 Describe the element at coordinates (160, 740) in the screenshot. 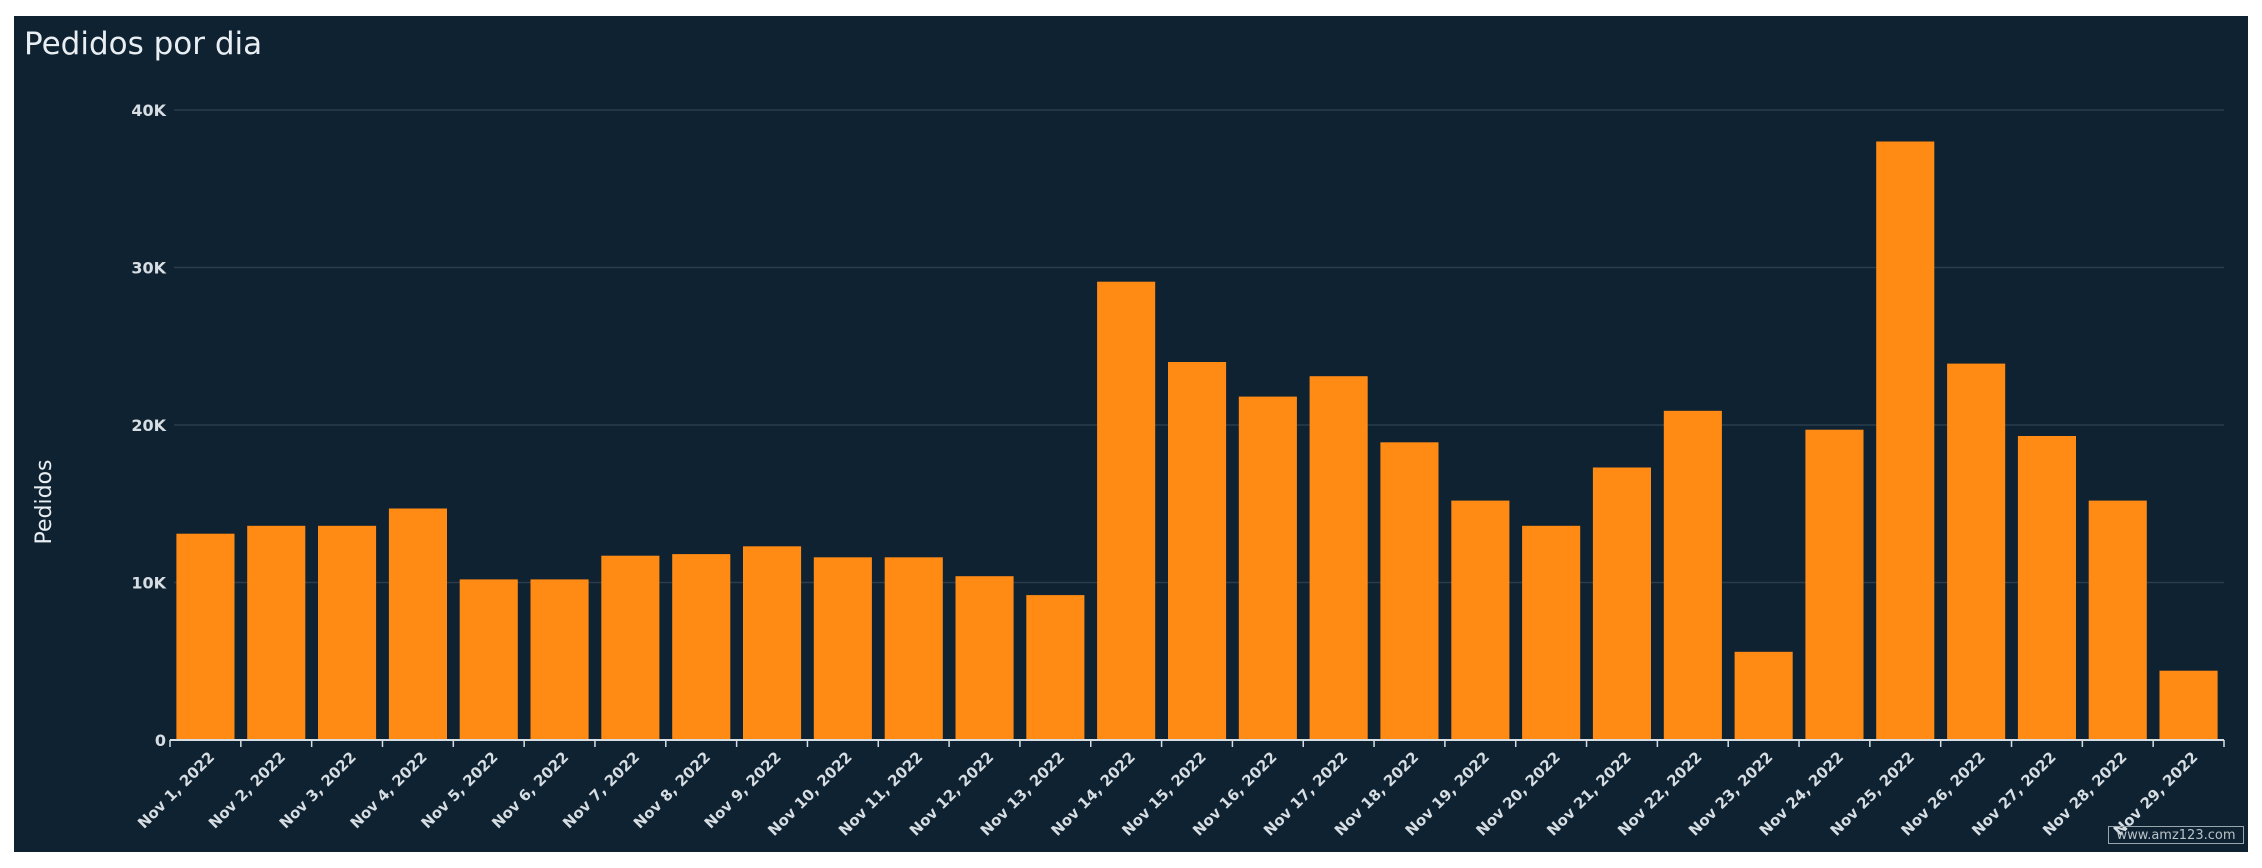

I see `y-tick-label: 0` at that location.